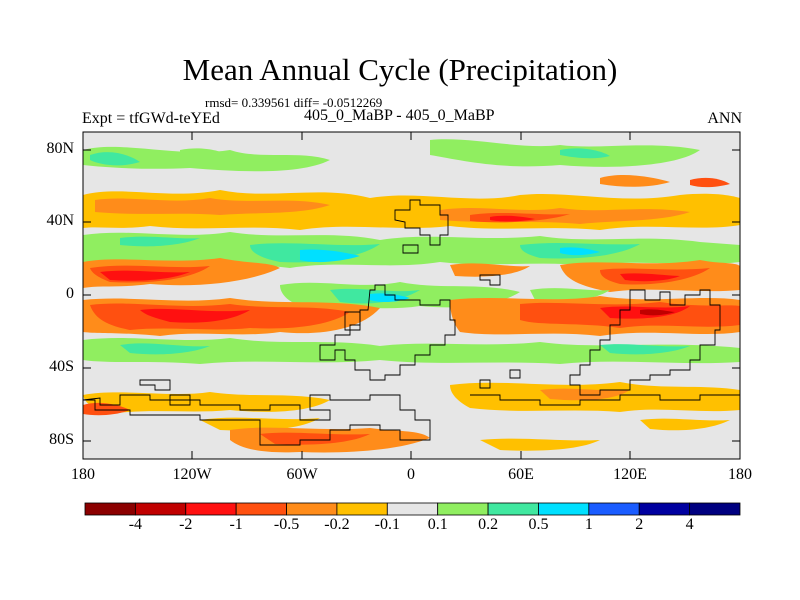 The height and width of the screenshot is (600, 800). I want to click on x-tick-120w: 120W, so click(192, 474).